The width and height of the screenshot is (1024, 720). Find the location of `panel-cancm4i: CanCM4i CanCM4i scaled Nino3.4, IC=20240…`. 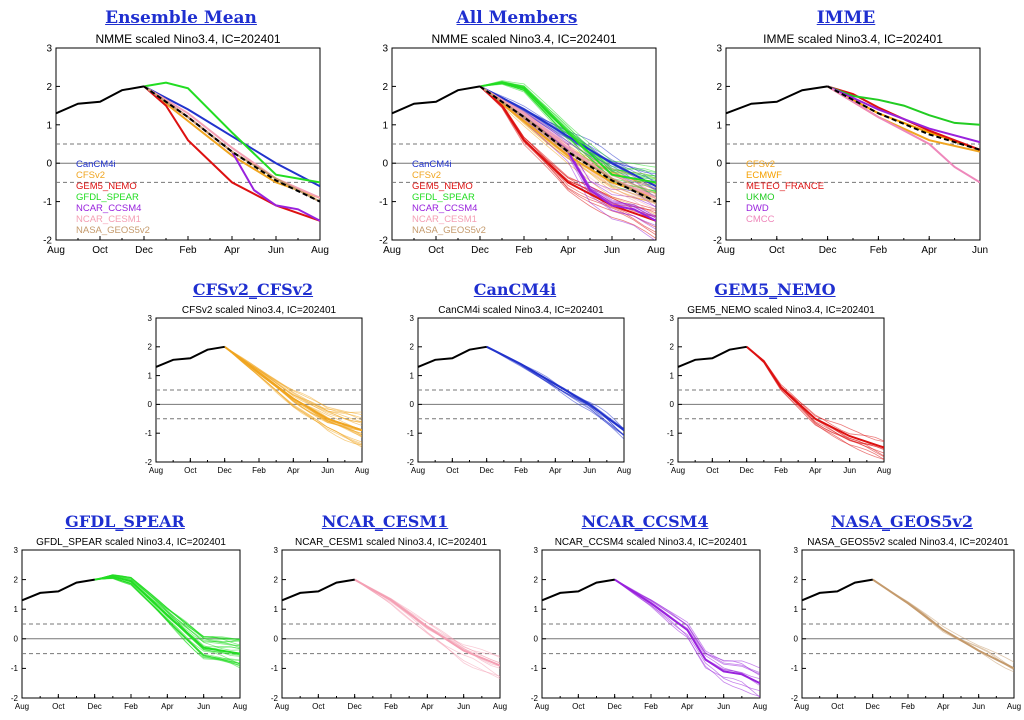

panel-cancm4i: CanCM4i CanCM4i scaled Nino3.4, IC=20240… is located at coordinates (516, 379).